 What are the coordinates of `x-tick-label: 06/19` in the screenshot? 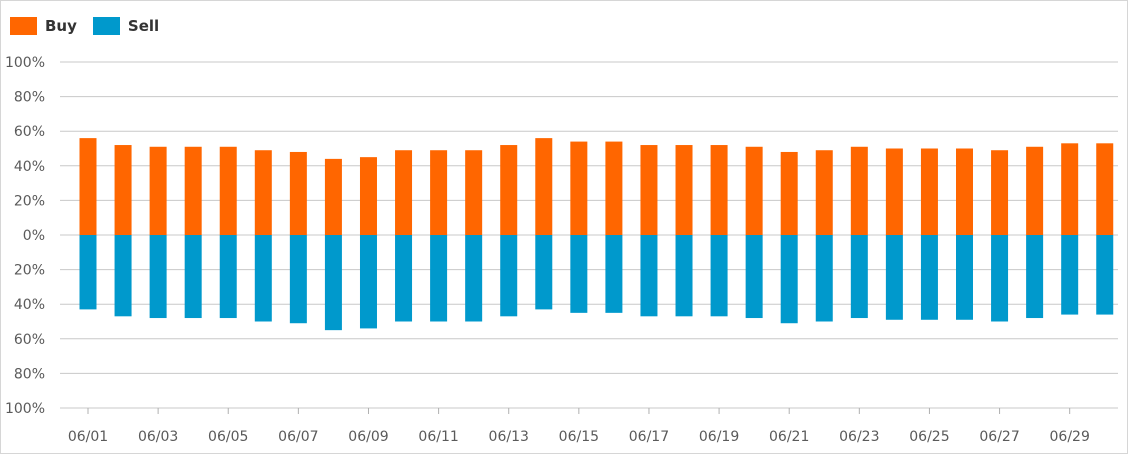 It's located at (719, 437).